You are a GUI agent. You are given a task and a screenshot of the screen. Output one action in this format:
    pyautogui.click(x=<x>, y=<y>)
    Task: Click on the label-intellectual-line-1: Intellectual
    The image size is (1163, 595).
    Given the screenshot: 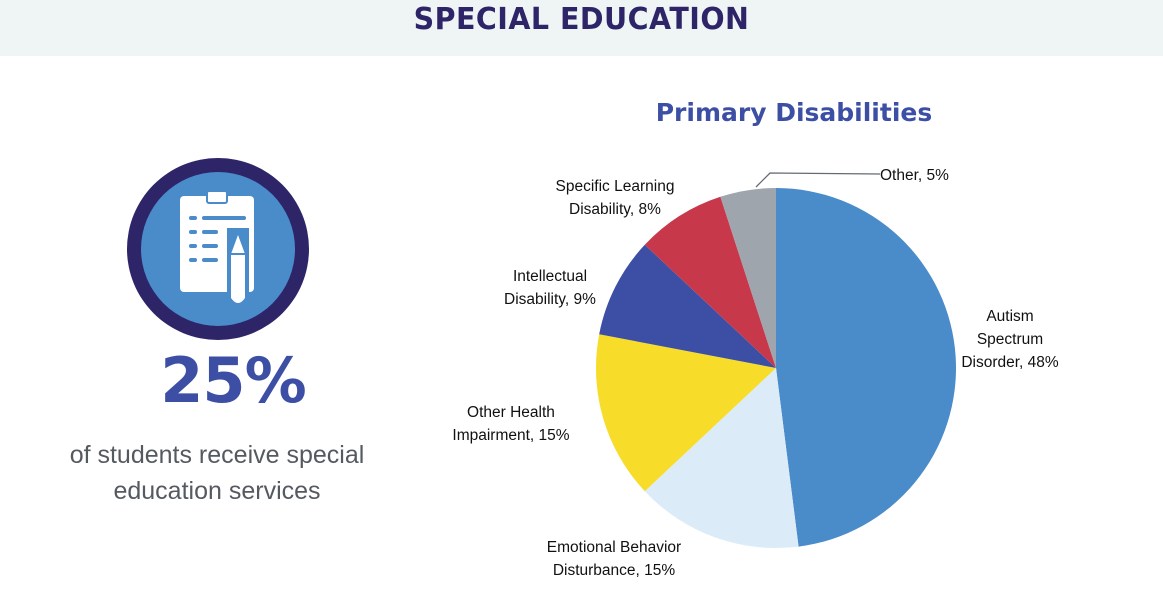 What is the action you would take?
    pyautogui.click(x=550, y=276)
    